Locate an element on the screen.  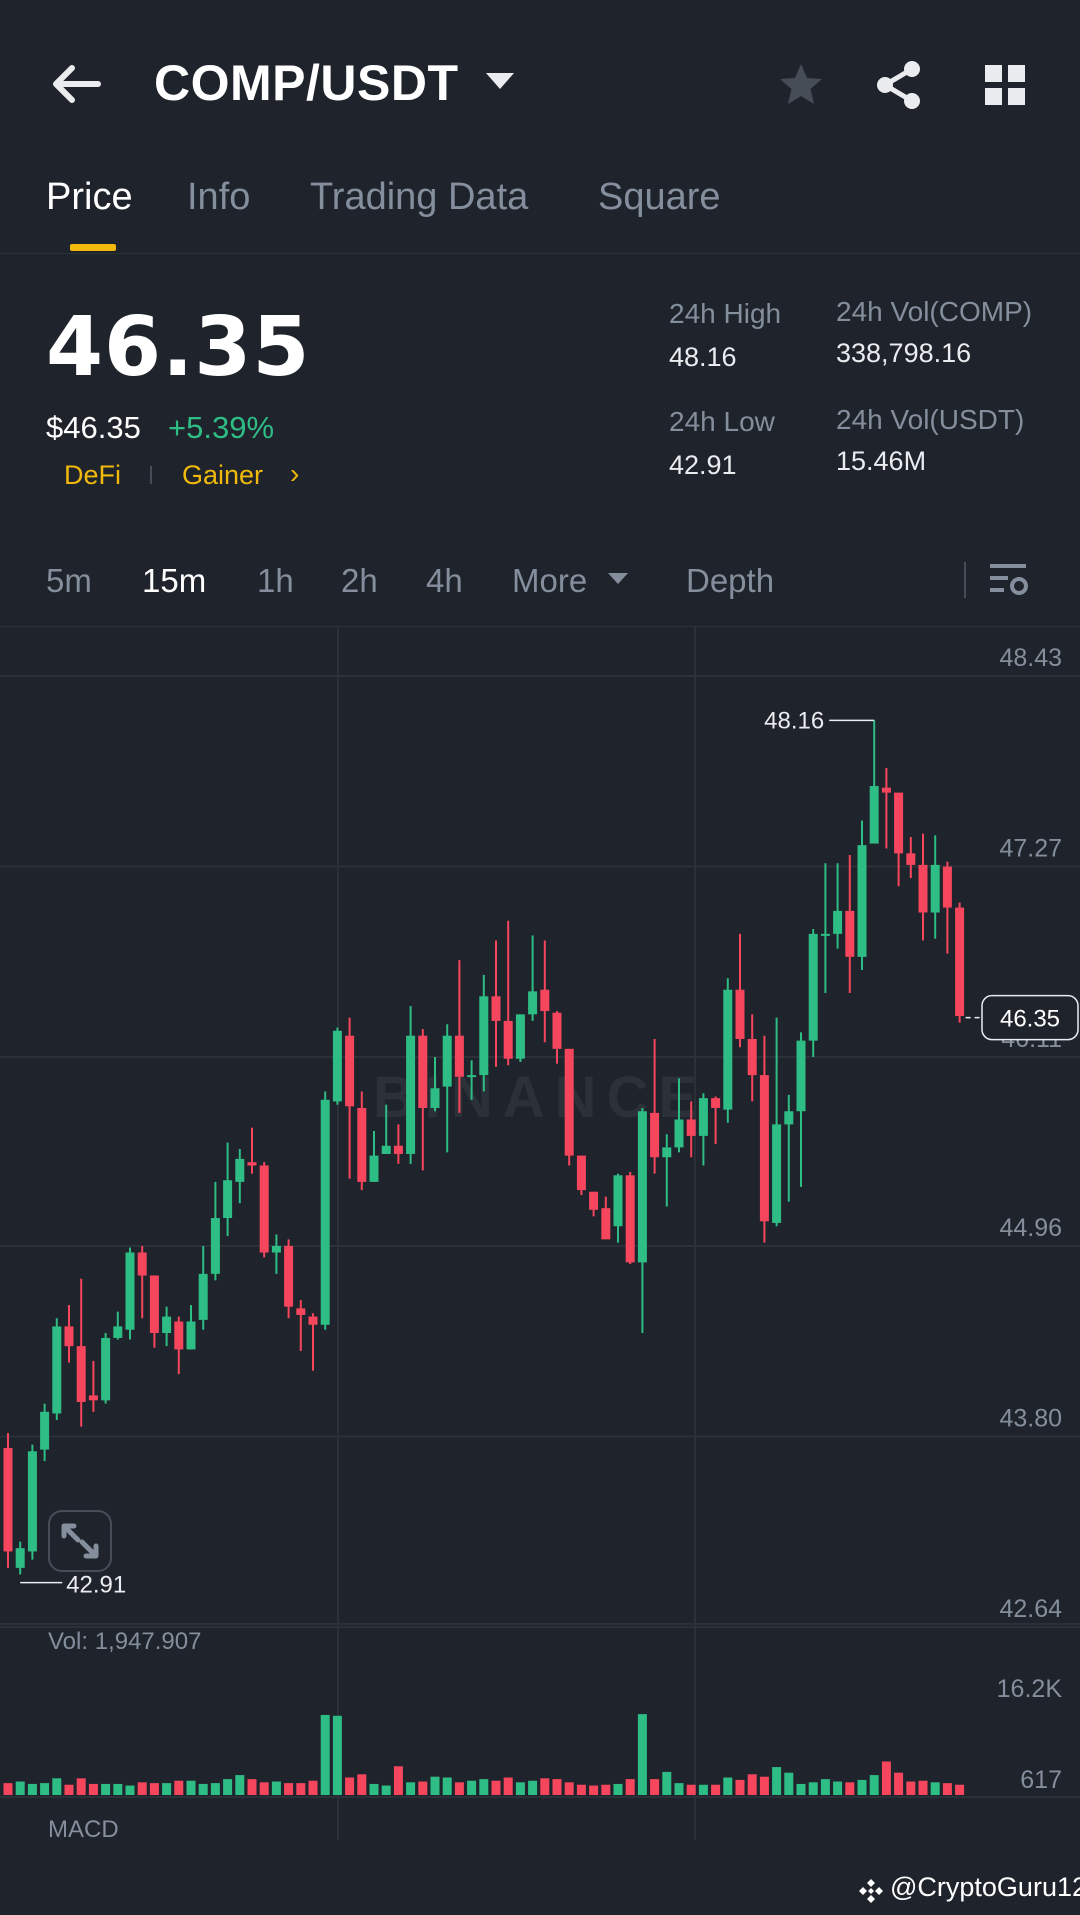
arrow-left-icon is located at coordinates (76, 84).